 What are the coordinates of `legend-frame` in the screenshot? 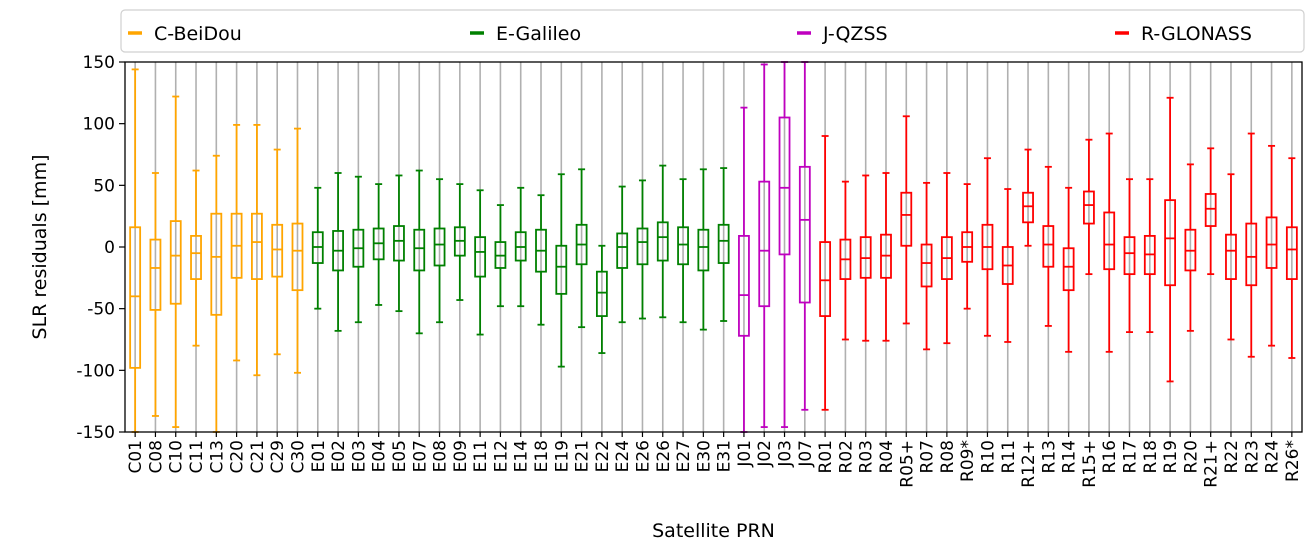 It's located at (712, 31).